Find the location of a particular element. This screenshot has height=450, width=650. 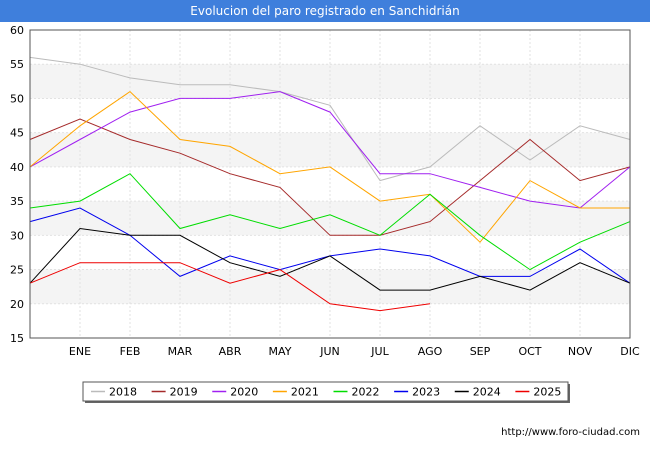

x-tick-label: ENE is located at coordinates (80, 351).